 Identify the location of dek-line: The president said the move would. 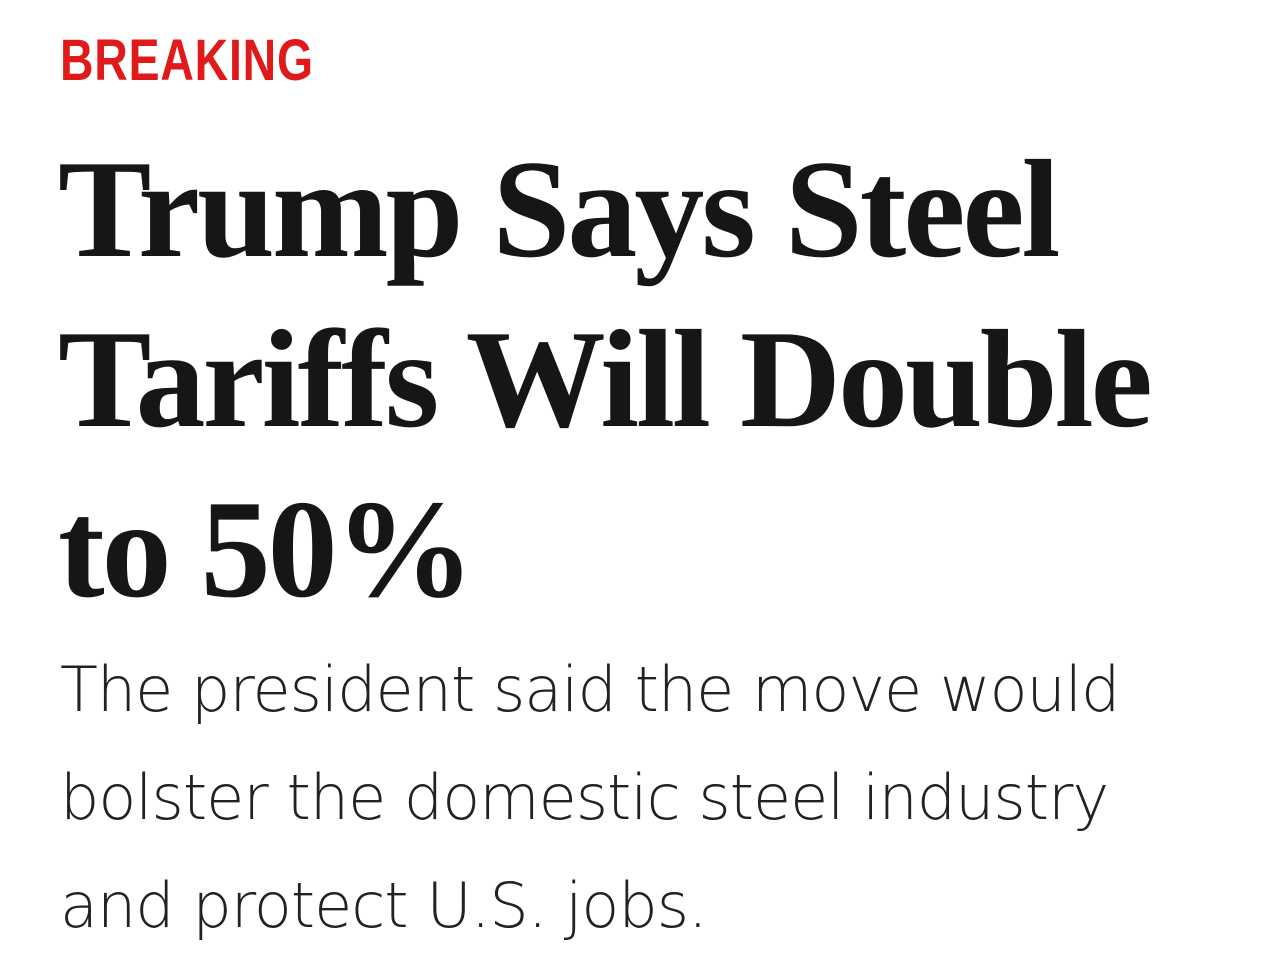
(590, 689).